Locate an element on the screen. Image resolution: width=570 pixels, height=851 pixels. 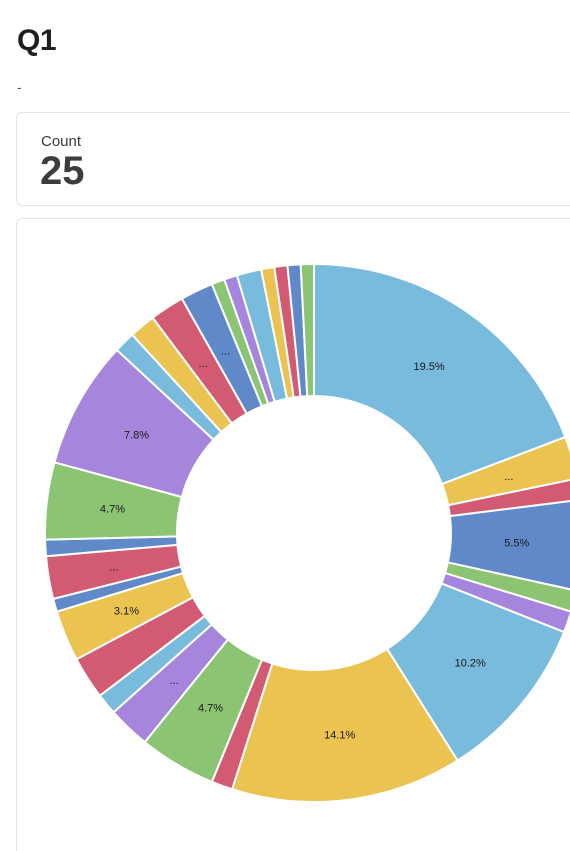
slice-label: 19.5% is located at coordinates (429, 367).